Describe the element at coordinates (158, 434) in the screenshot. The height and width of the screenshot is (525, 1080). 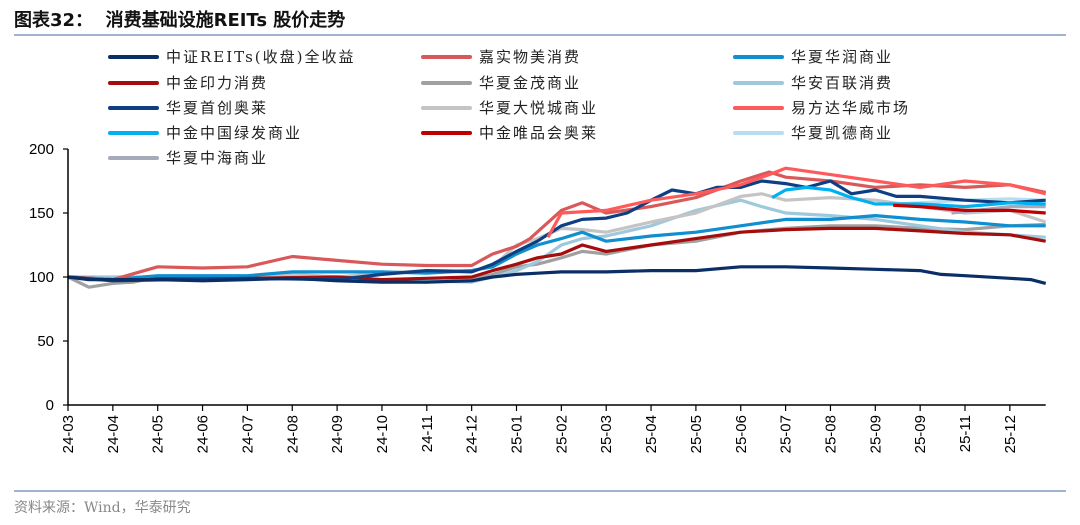
I see `x-tick-label: 24-05` at that location.